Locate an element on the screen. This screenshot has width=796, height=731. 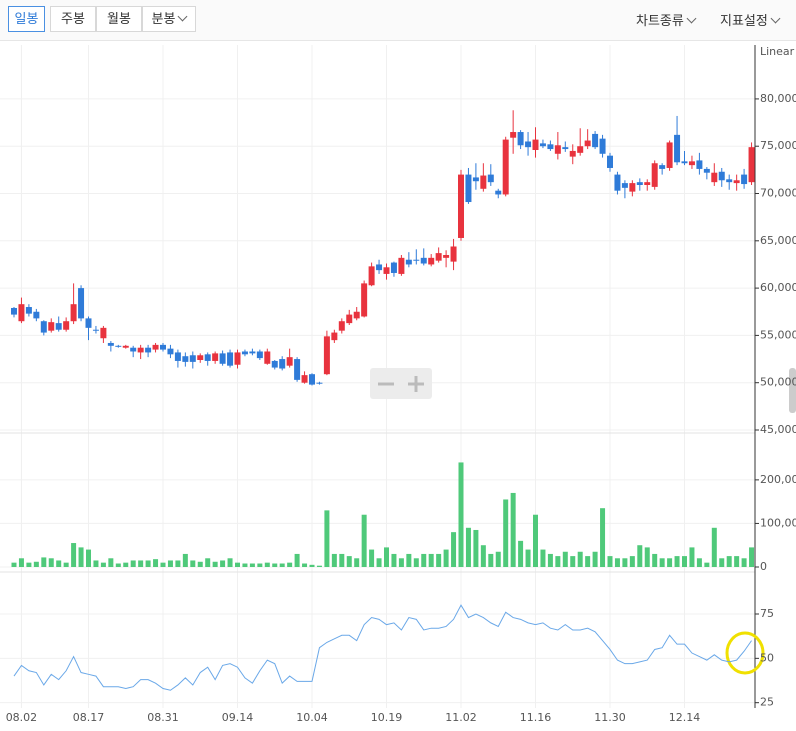
tab-label: 분봉 is located at coordinates (163, 19).